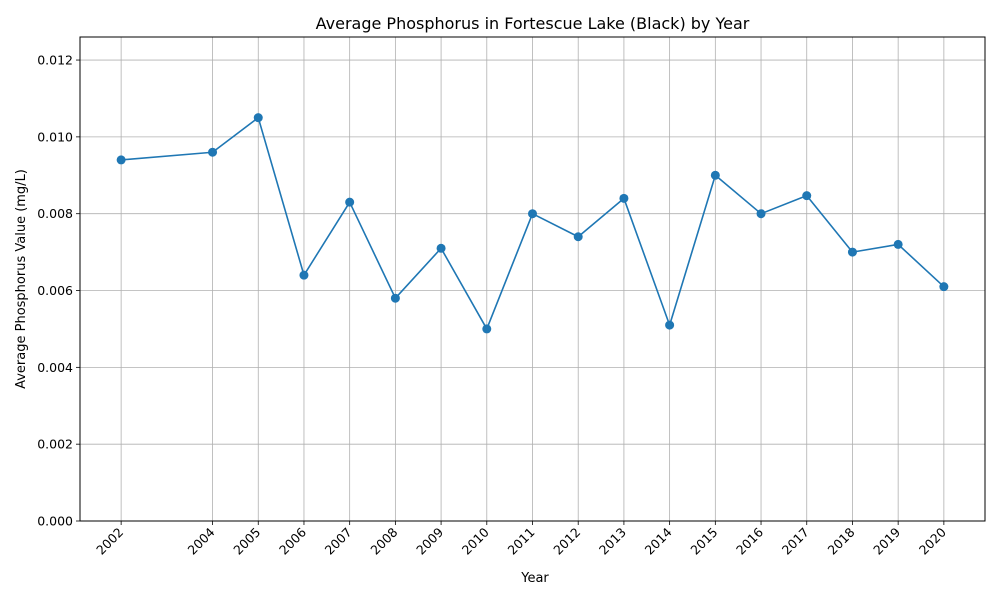 The width and height of the screenshot is (1000, 600). I want to click on y-tick-label: 0.004, so click(55, 367).